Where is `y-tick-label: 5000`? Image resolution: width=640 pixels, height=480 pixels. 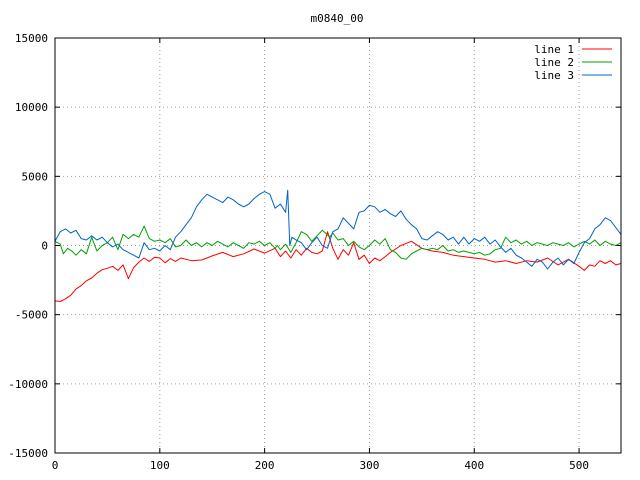
y-tick-label: 5000 is located at coordinates (35, 176).